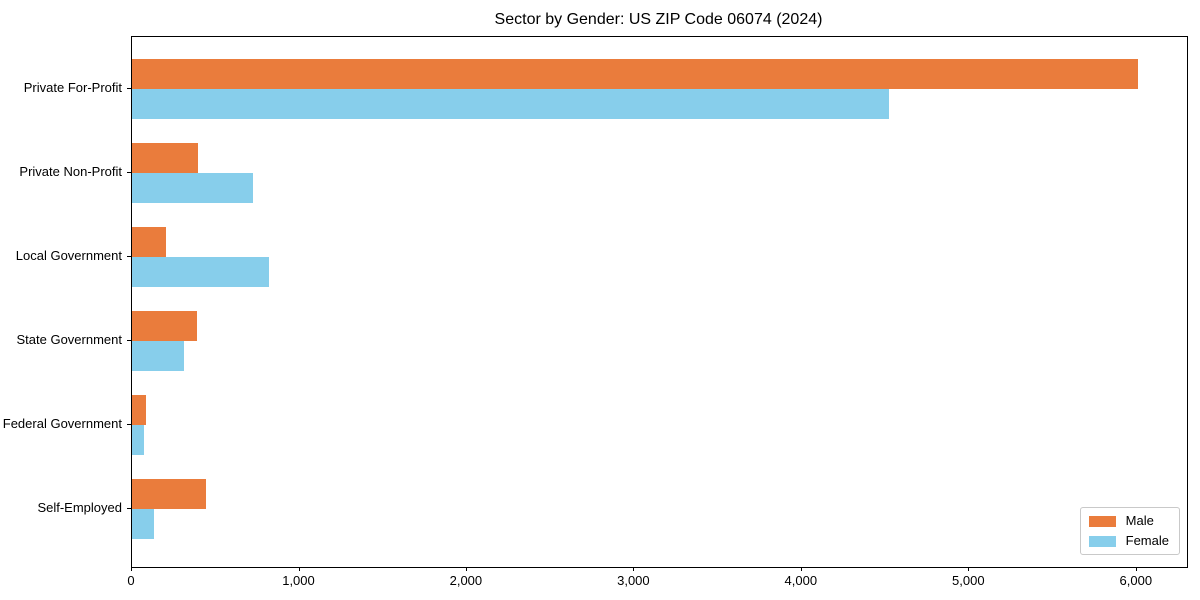 Image resolution: width=1200 pixels, height=600 pixels. Describe the element at coordinates (1102, 541) in the screenshot. I see `female-swatch` at that location.